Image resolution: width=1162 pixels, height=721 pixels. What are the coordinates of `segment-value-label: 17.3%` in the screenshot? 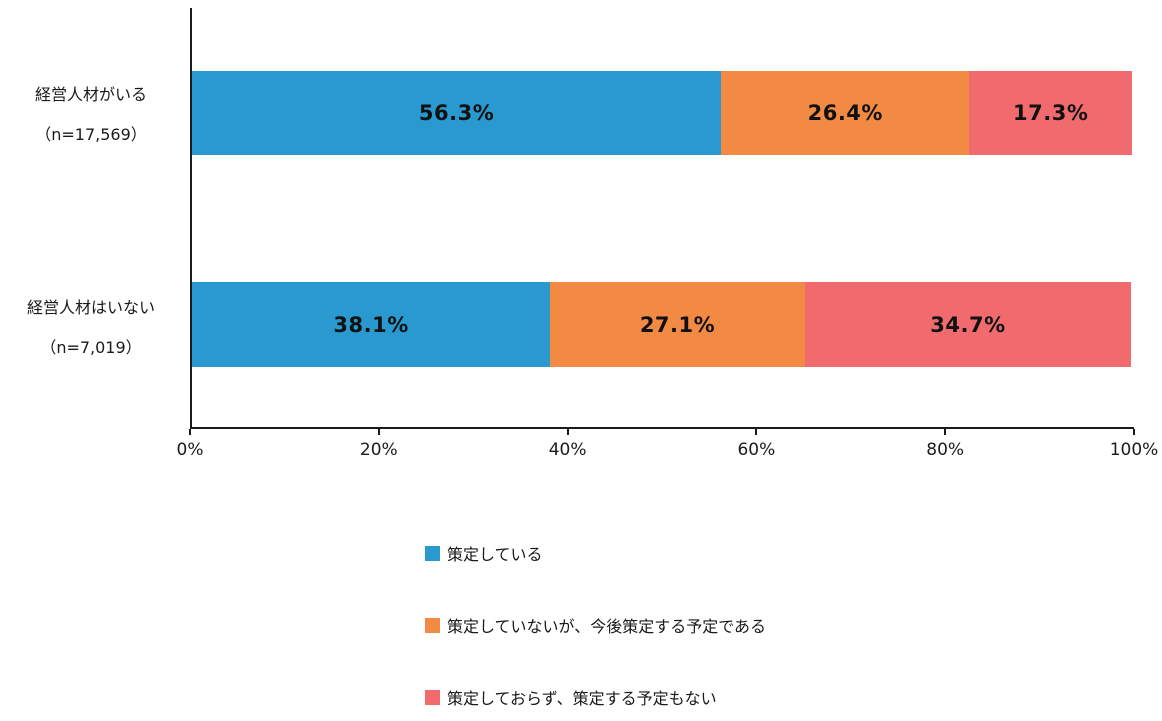 It's located at (1051, 113).